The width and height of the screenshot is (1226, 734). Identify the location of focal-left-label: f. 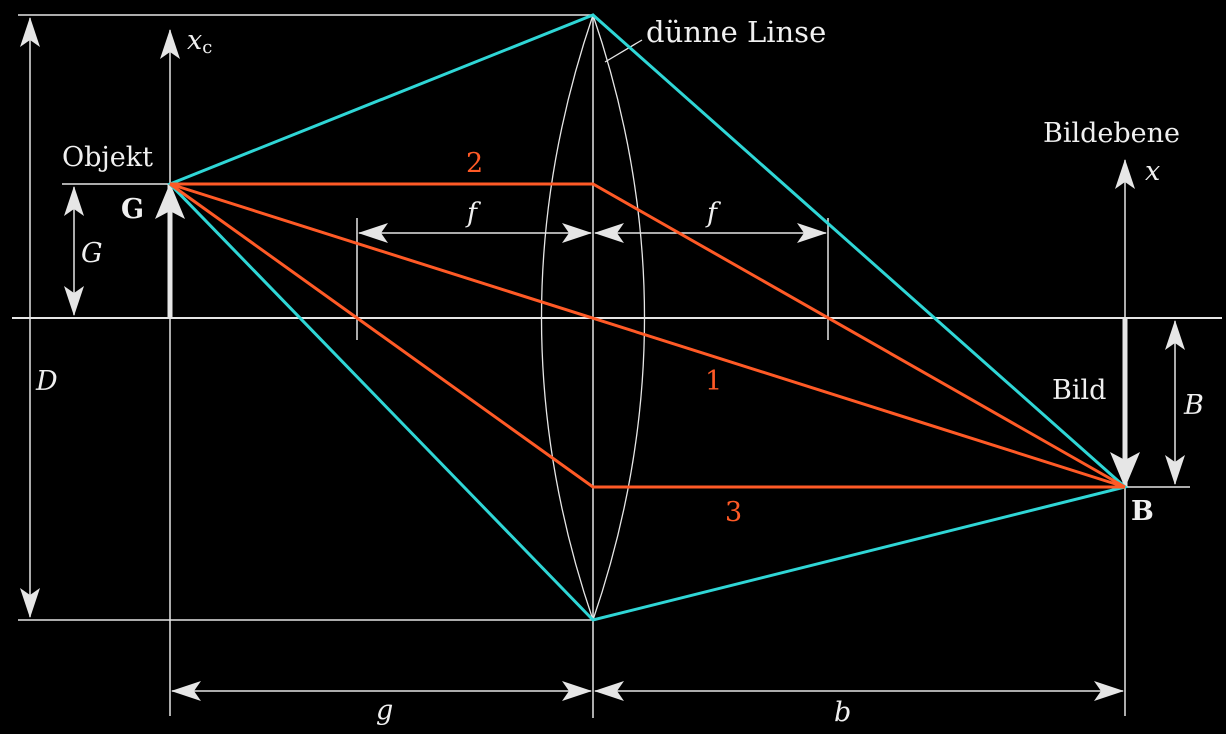
(473, 213).